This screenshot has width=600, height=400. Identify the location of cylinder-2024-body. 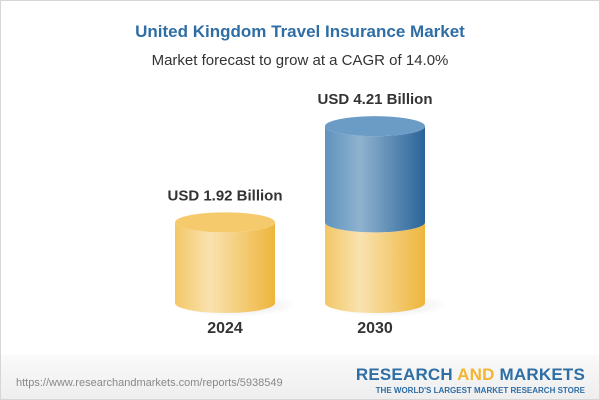
(225, 267).